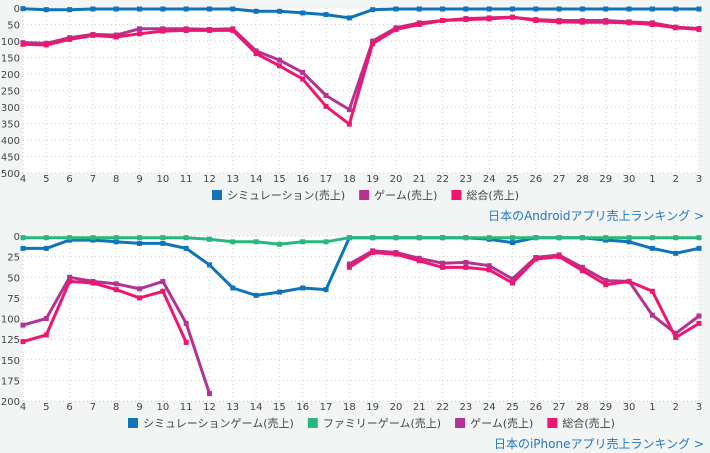 This screenshot has width=710, height=453. What do you see at coordinates (598, 444) in the screenshot?
I see `iphone-ranking-link: 日本のiPhoneアプリ売上ランキング >` at bounding box center [598, 444].